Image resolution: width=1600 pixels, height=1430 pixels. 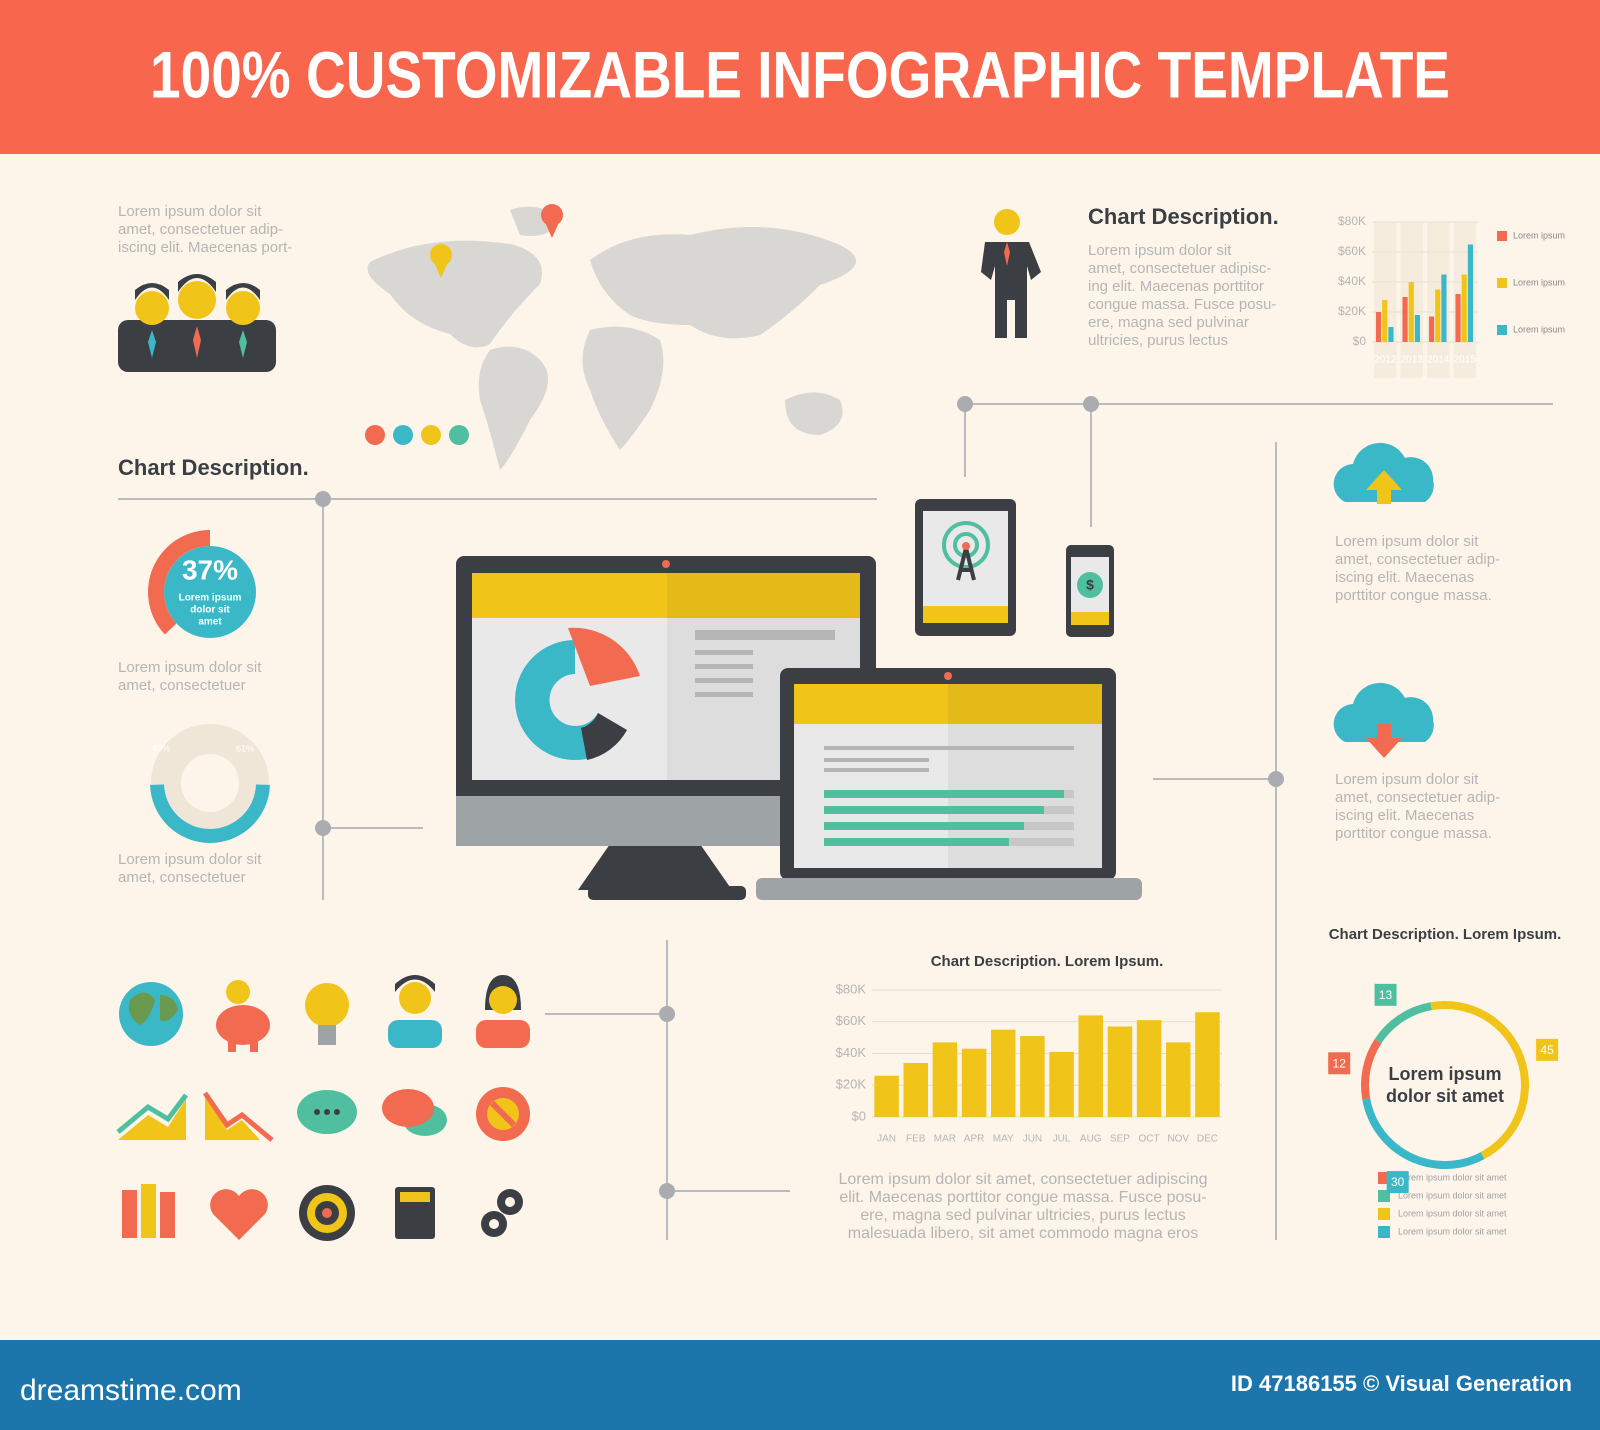 I want to click on x-tick-label: FEB, so click(x=916, y=1139).